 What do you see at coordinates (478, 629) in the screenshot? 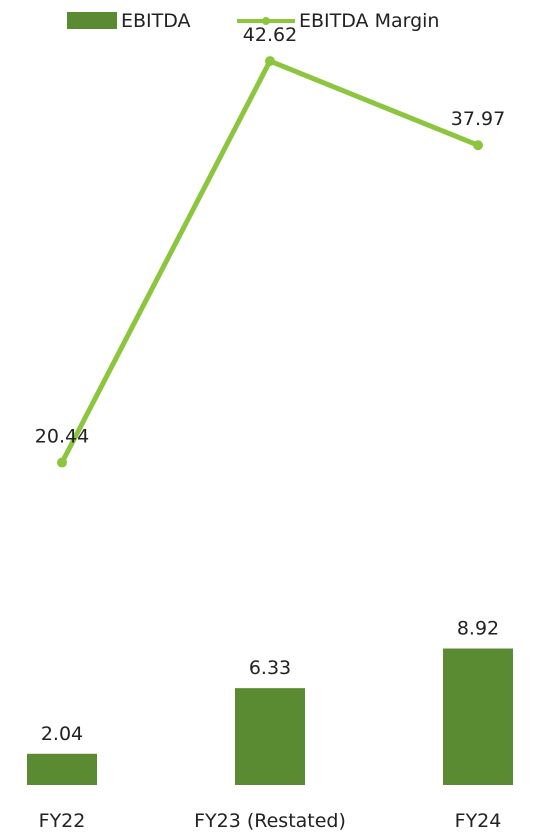
I see `ebitda-bar-label-fy24: 8.92` at bounding box center [478, 629].